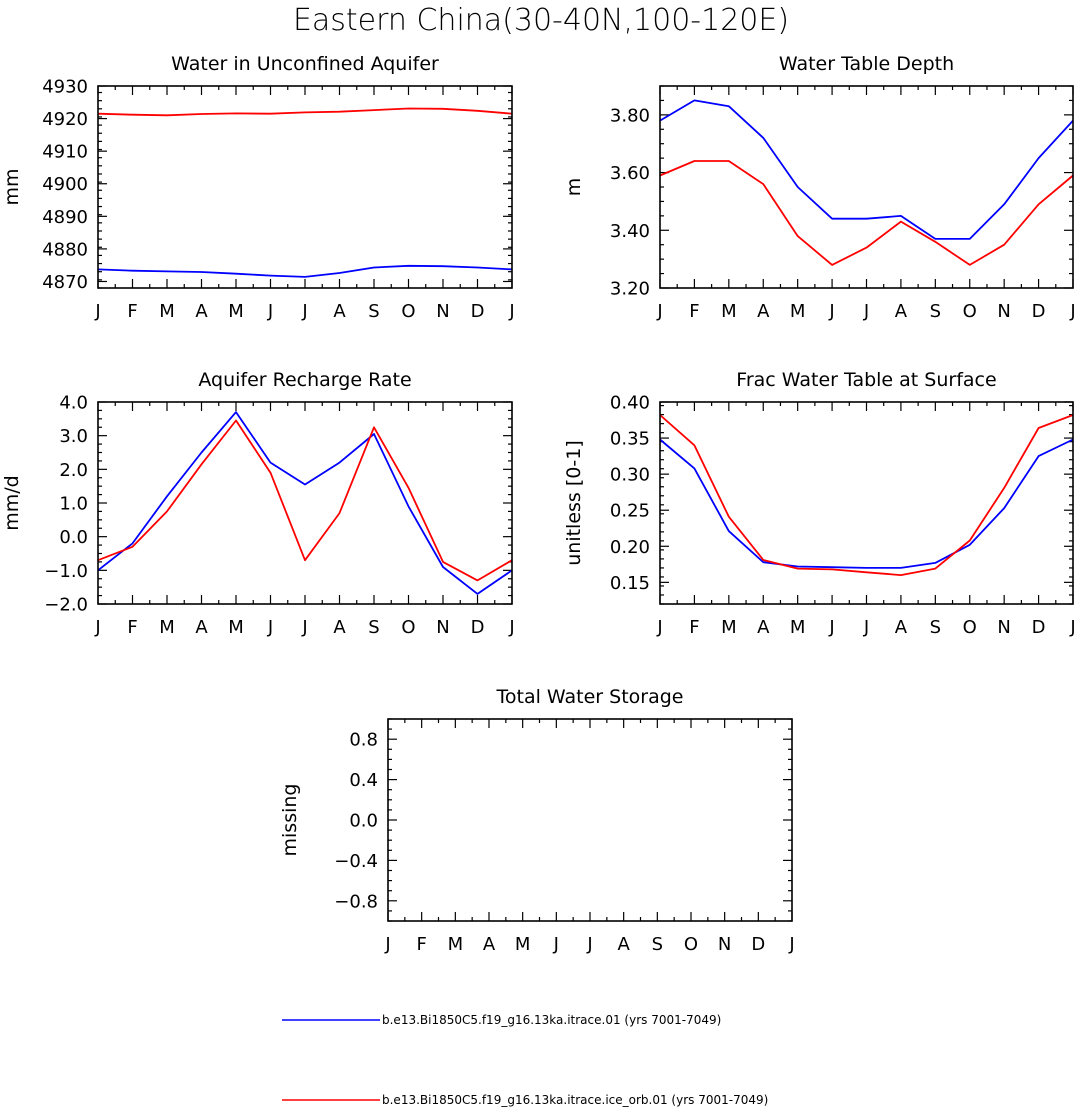  What do you see at coordinates (630, 439) in the screenshot?
I see `y-tick-label: 0.35` at bounding box center [630, 439].